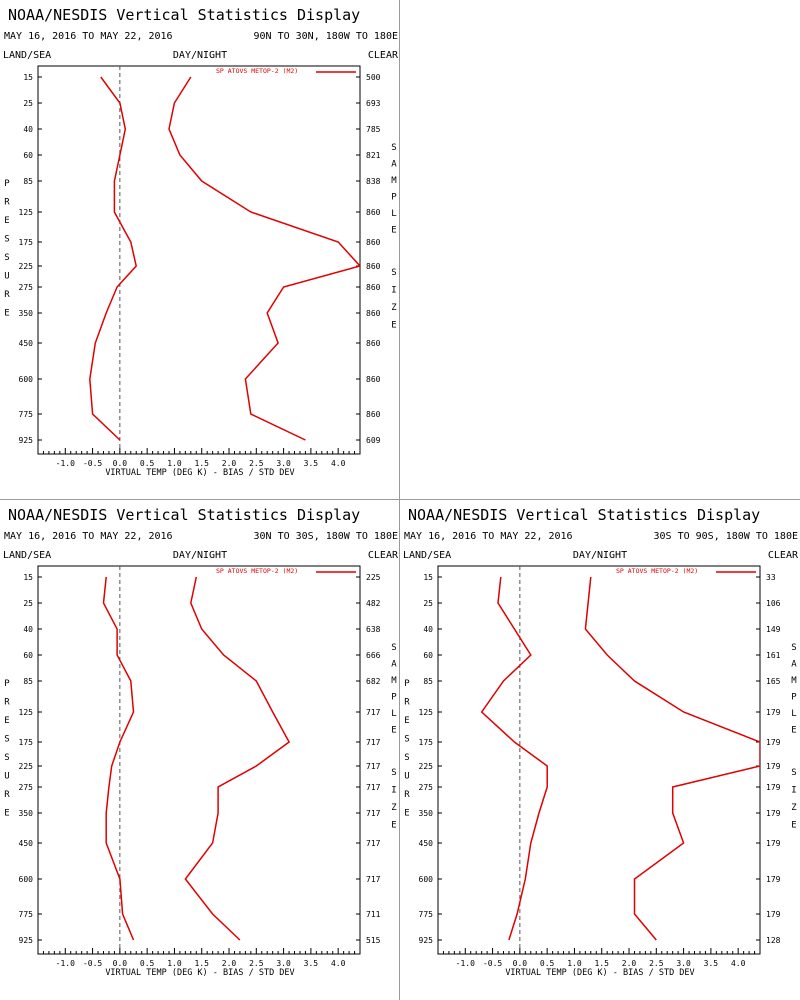 This screenshot has width=800, height=1000. I want to click on sample-size-label: 711, so click(373, 914).